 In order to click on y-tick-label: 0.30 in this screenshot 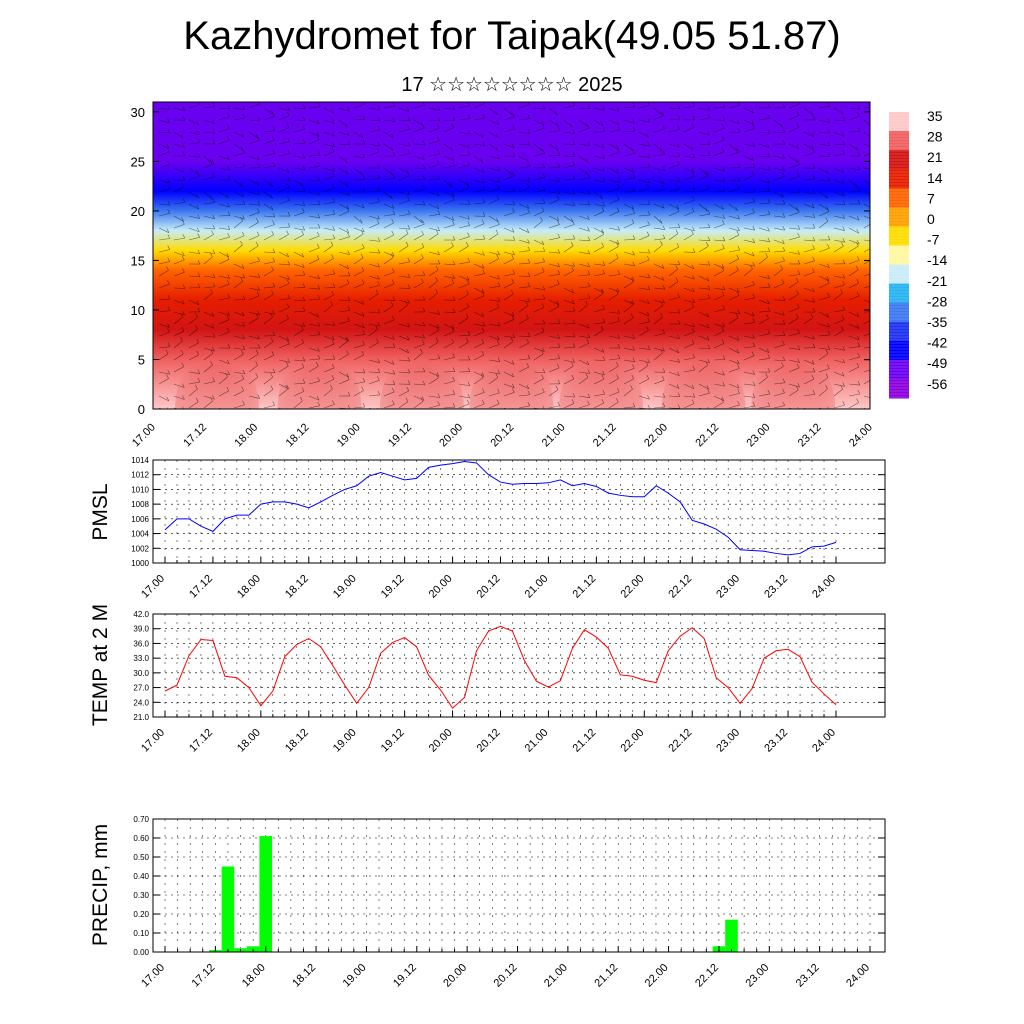, I will do `click(141, 895)`.